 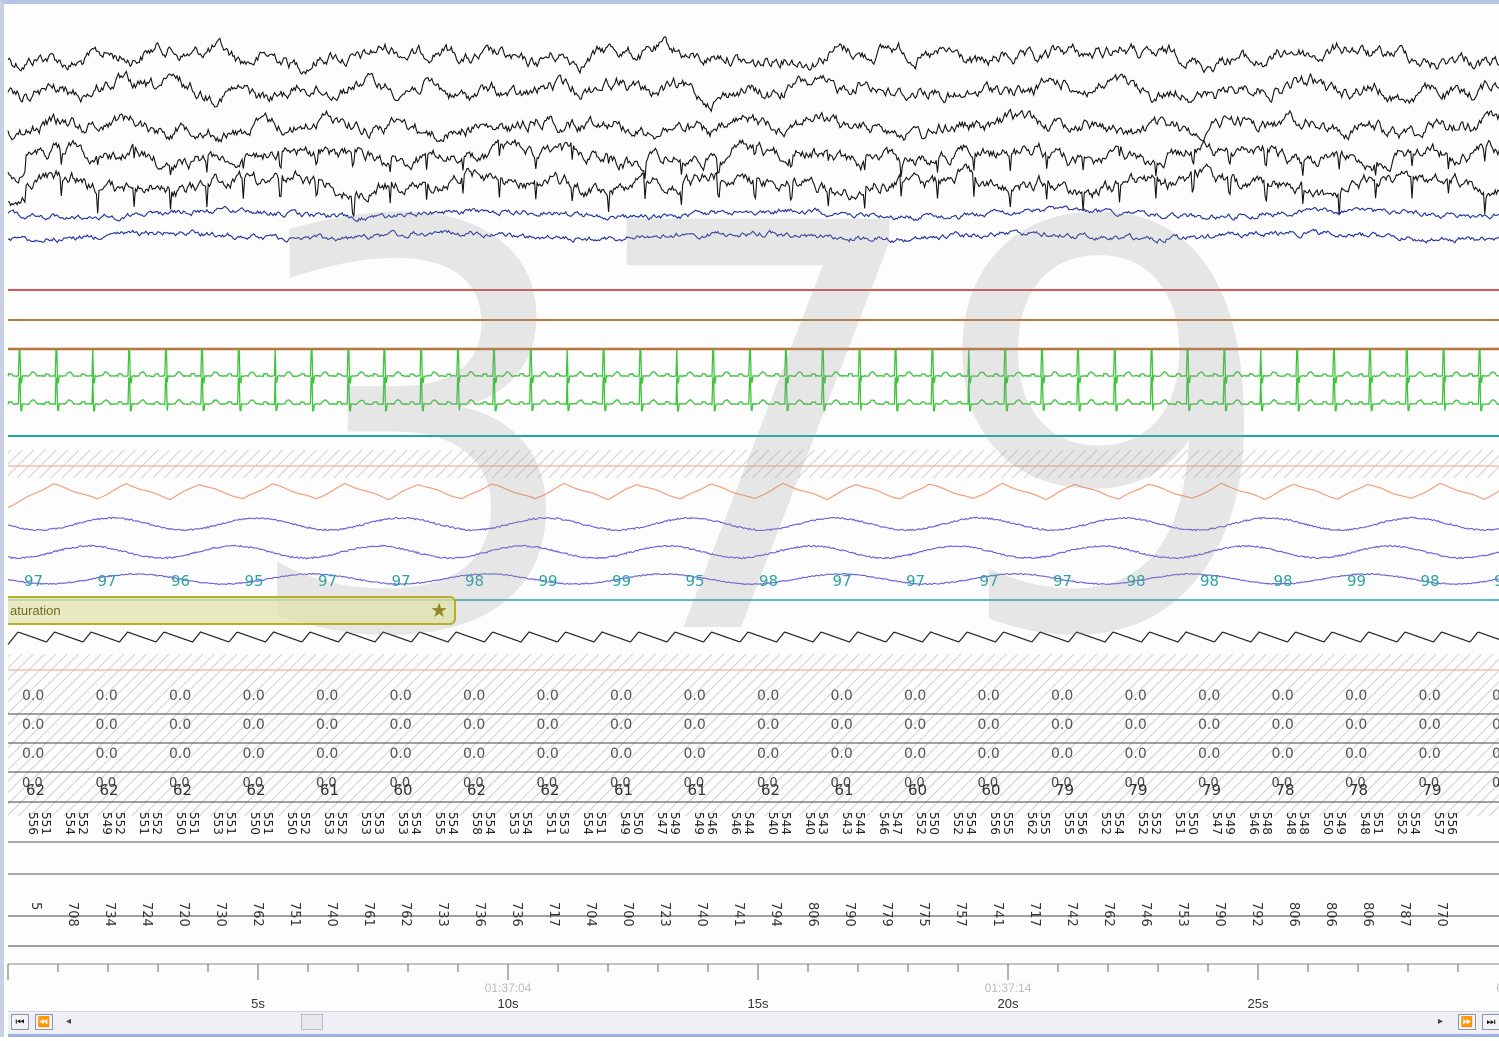 What do you see at coordinates (753, 1024) in the screenshot?
I see `time-scrollbar: ⏮ ⏪ ◂ ▸ ⏩ ⏭` at bounding box center [753, 1024].